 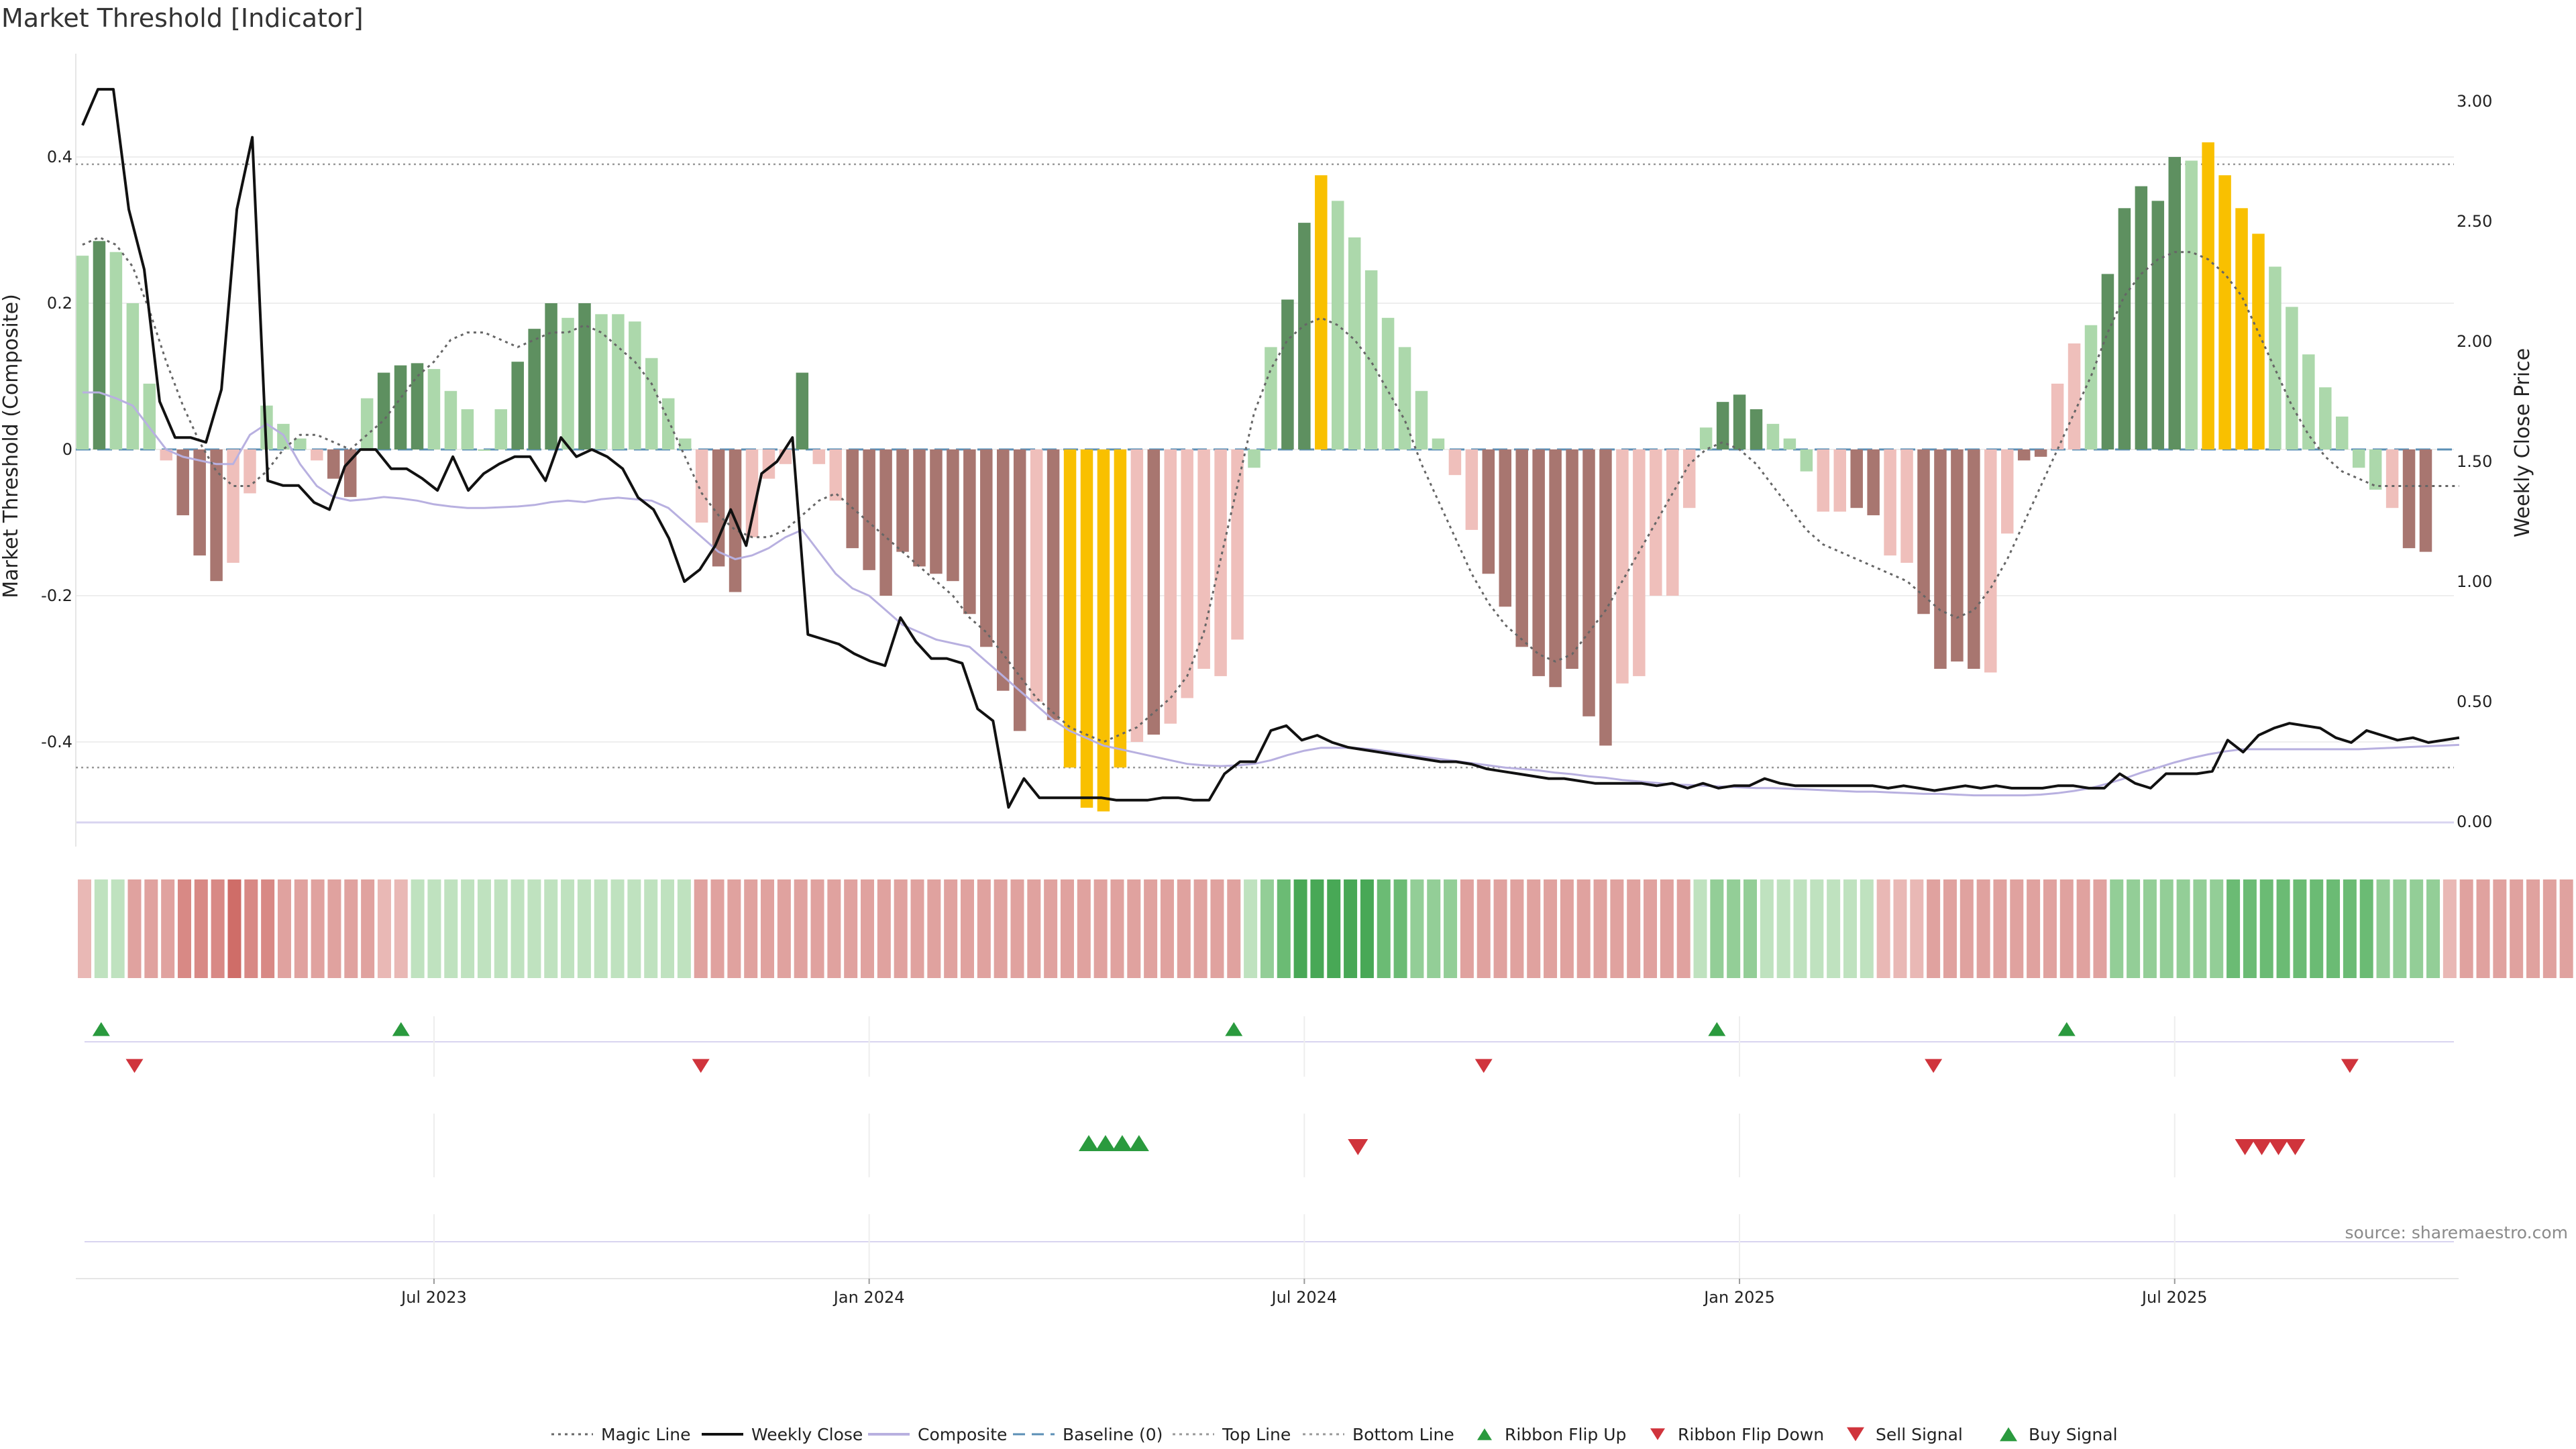 What do you see at coordinates (1113, 1434) in the screenshot?
I see `legend-entry: Baseline (0)` at bounding box center [1113, 1434].